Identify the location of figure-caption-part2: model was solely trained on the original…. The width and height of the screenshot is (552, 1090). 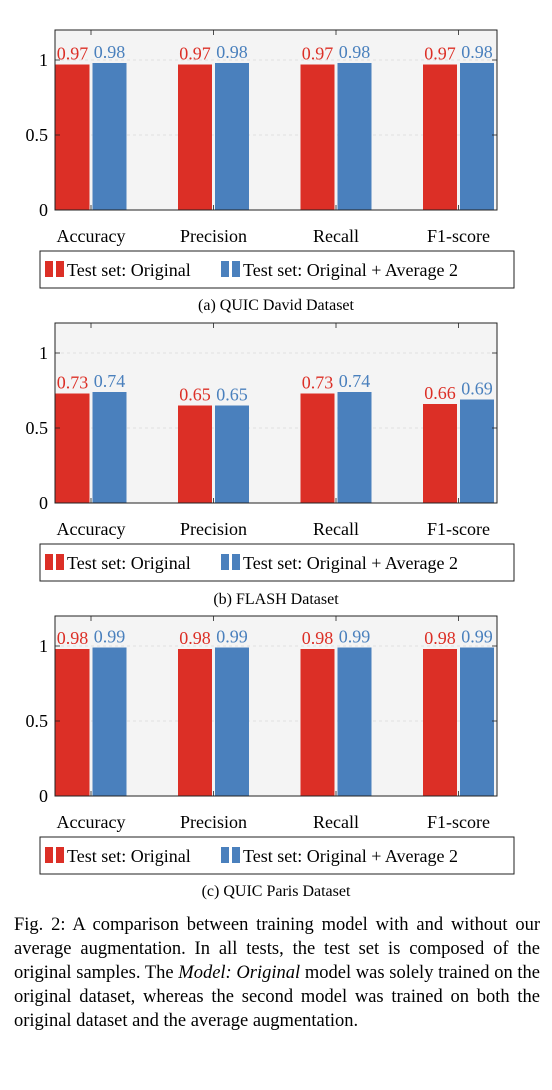
(277, 997).